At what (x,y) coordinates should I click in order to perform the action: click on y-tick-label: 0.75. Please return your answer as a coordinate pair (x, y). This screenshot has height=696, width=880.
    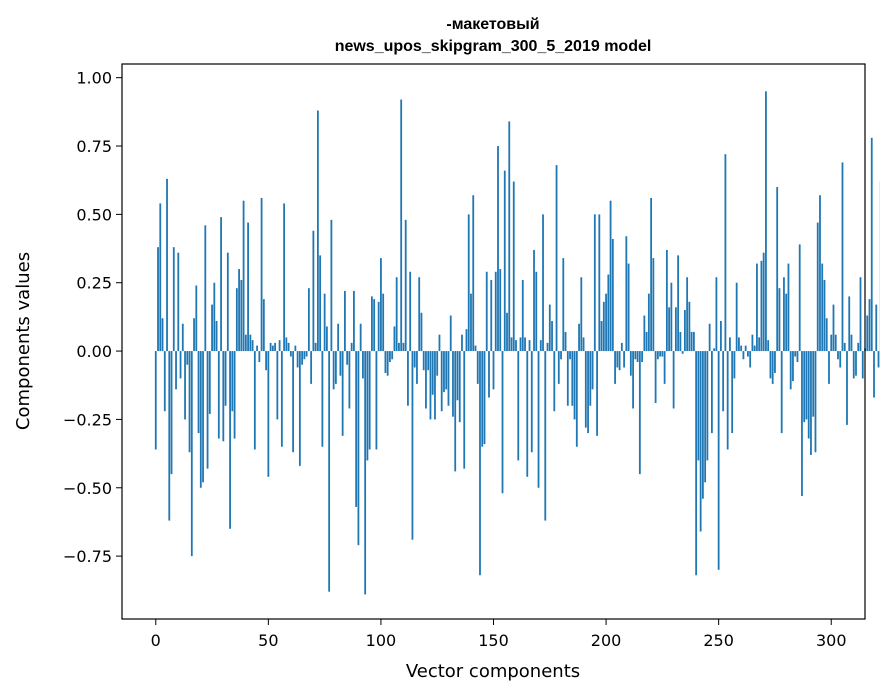
    Looking at the image, I should click on (94, 146).